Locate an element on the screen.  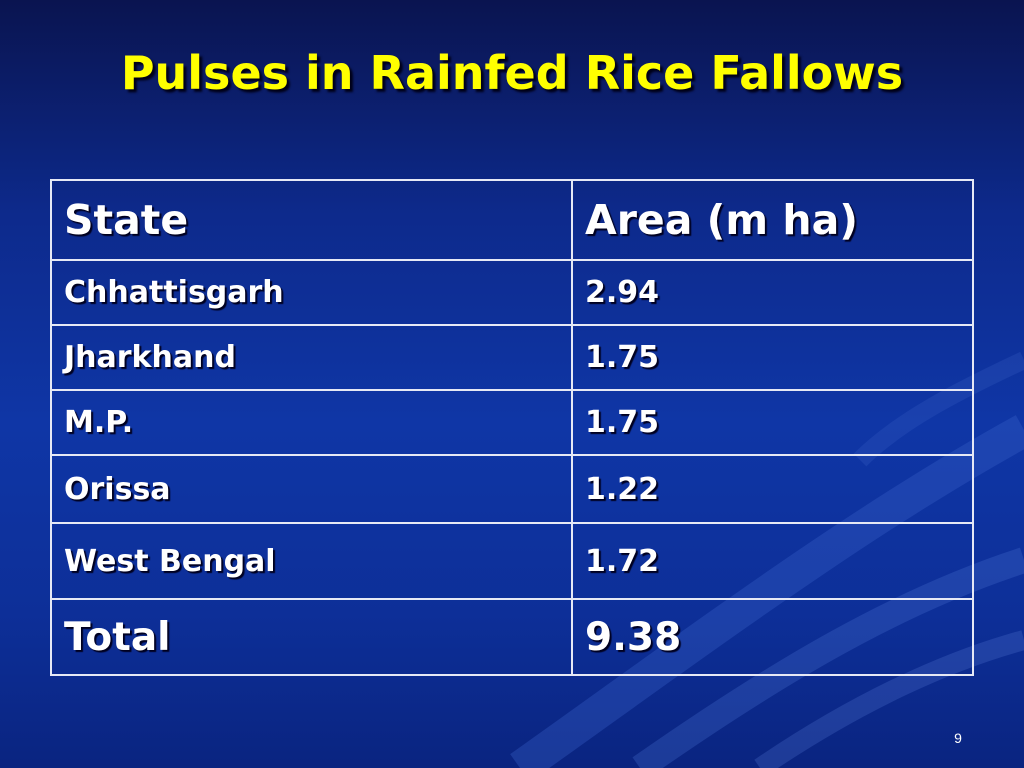
page-number: 9 is located at coordinates (958, 738).